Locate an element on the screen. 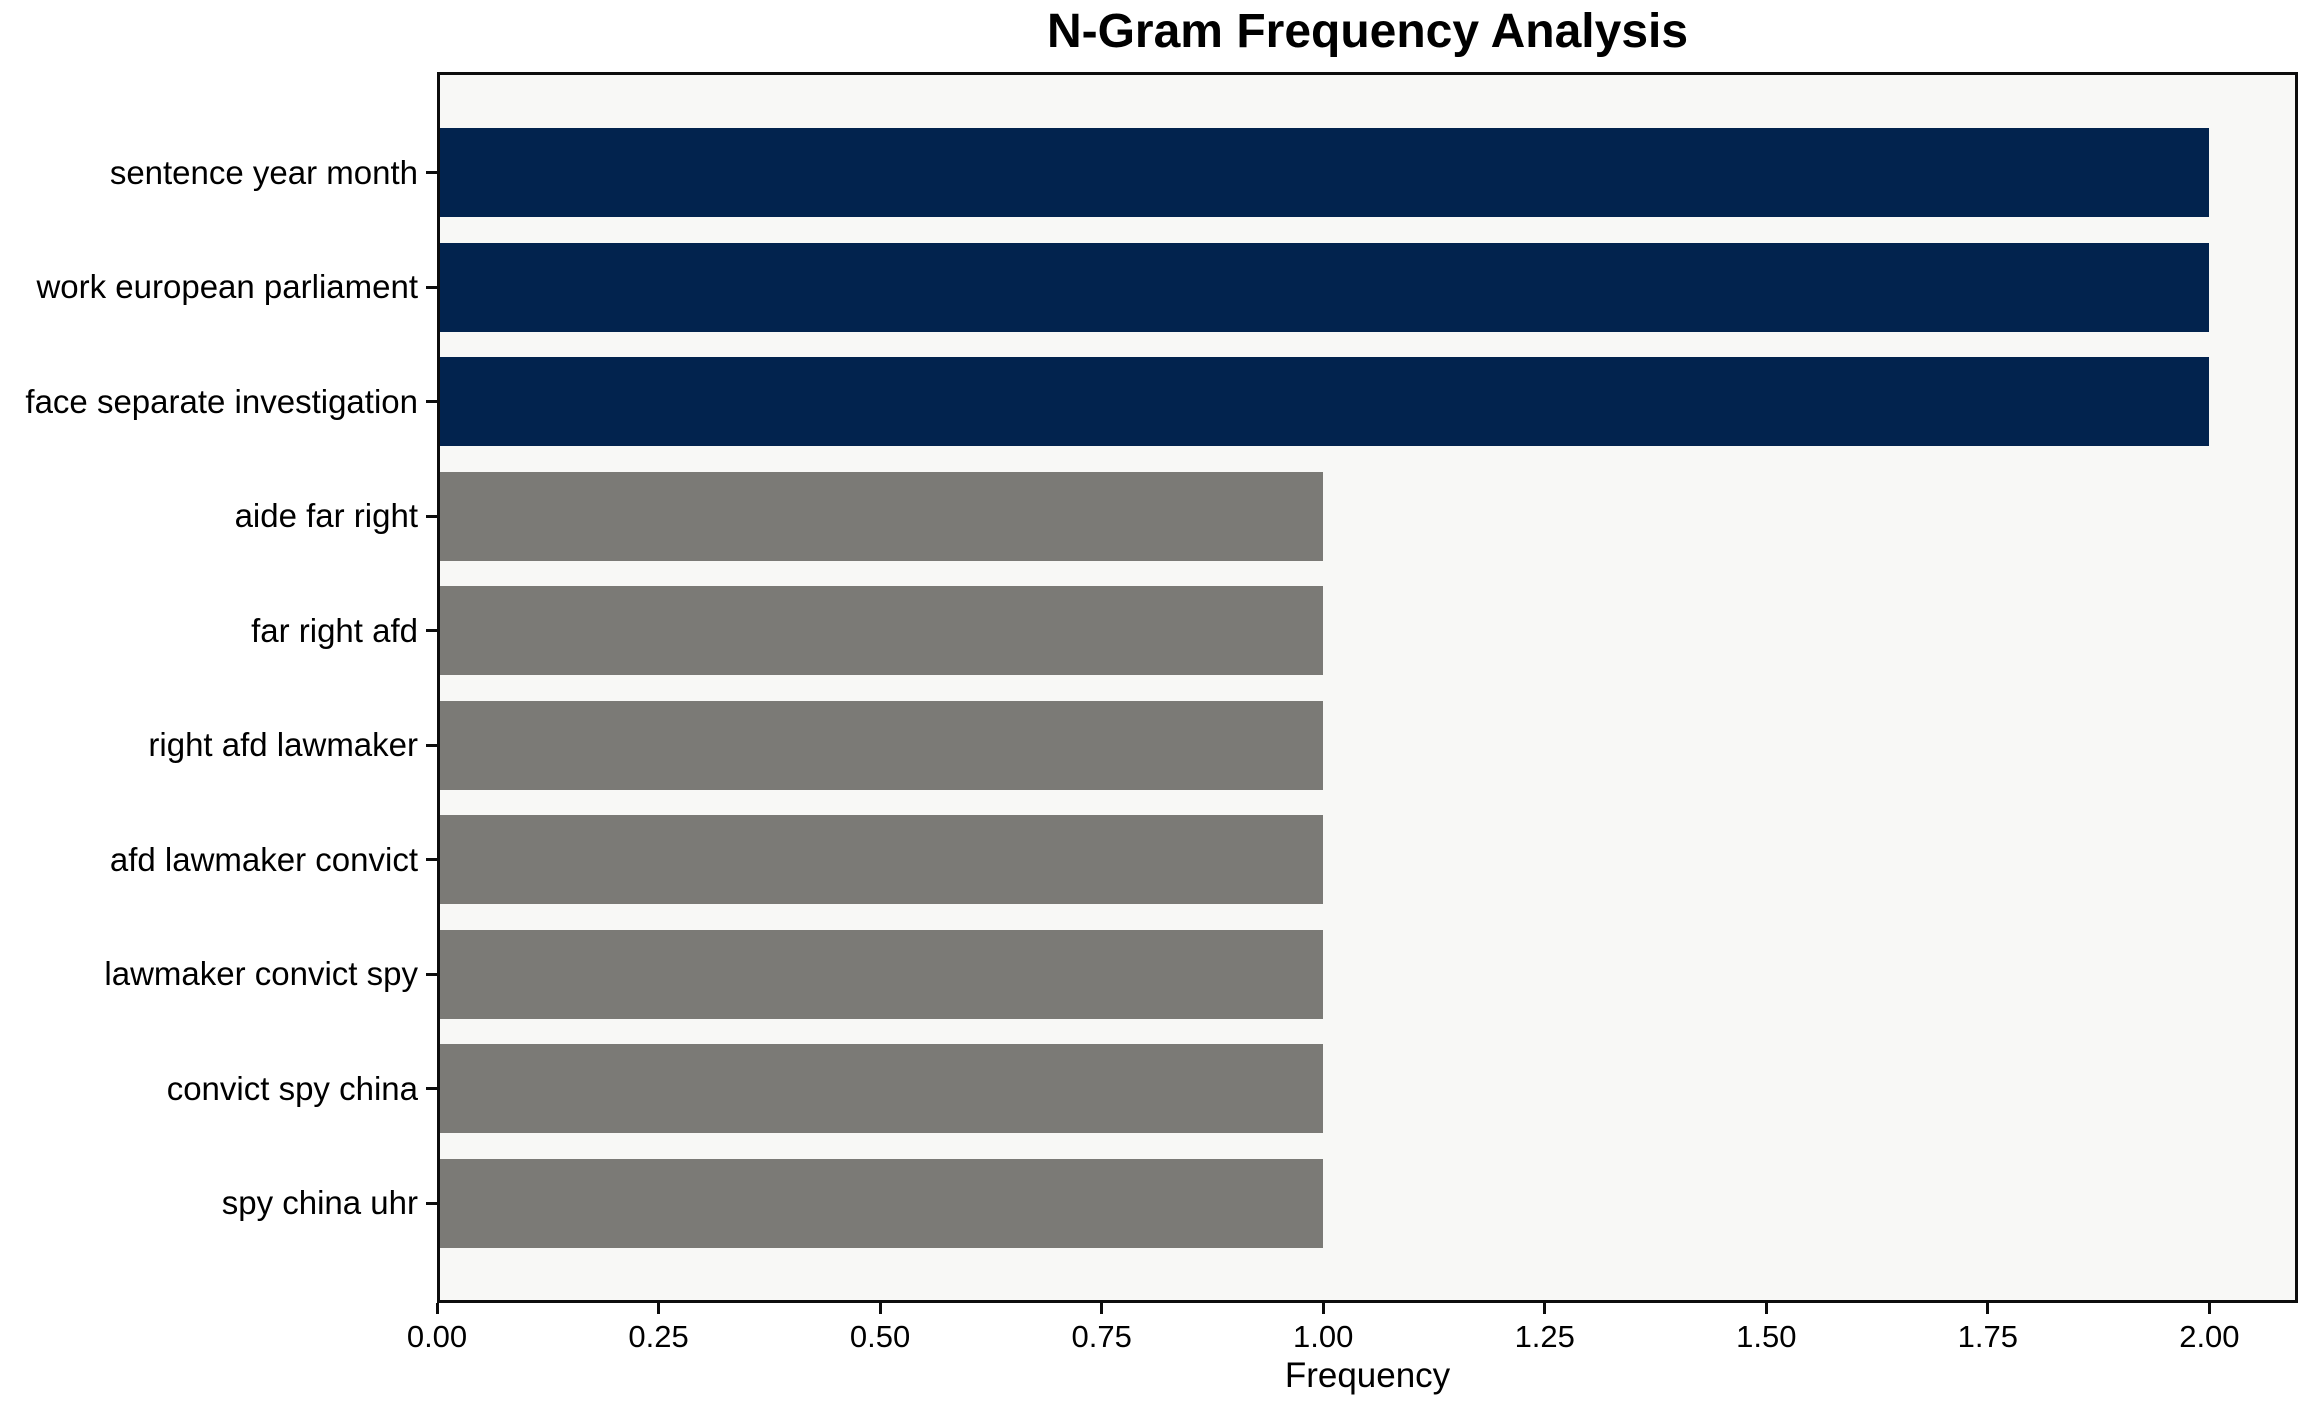  bar-work-european-parliament is located at coordinates (1323, 287).